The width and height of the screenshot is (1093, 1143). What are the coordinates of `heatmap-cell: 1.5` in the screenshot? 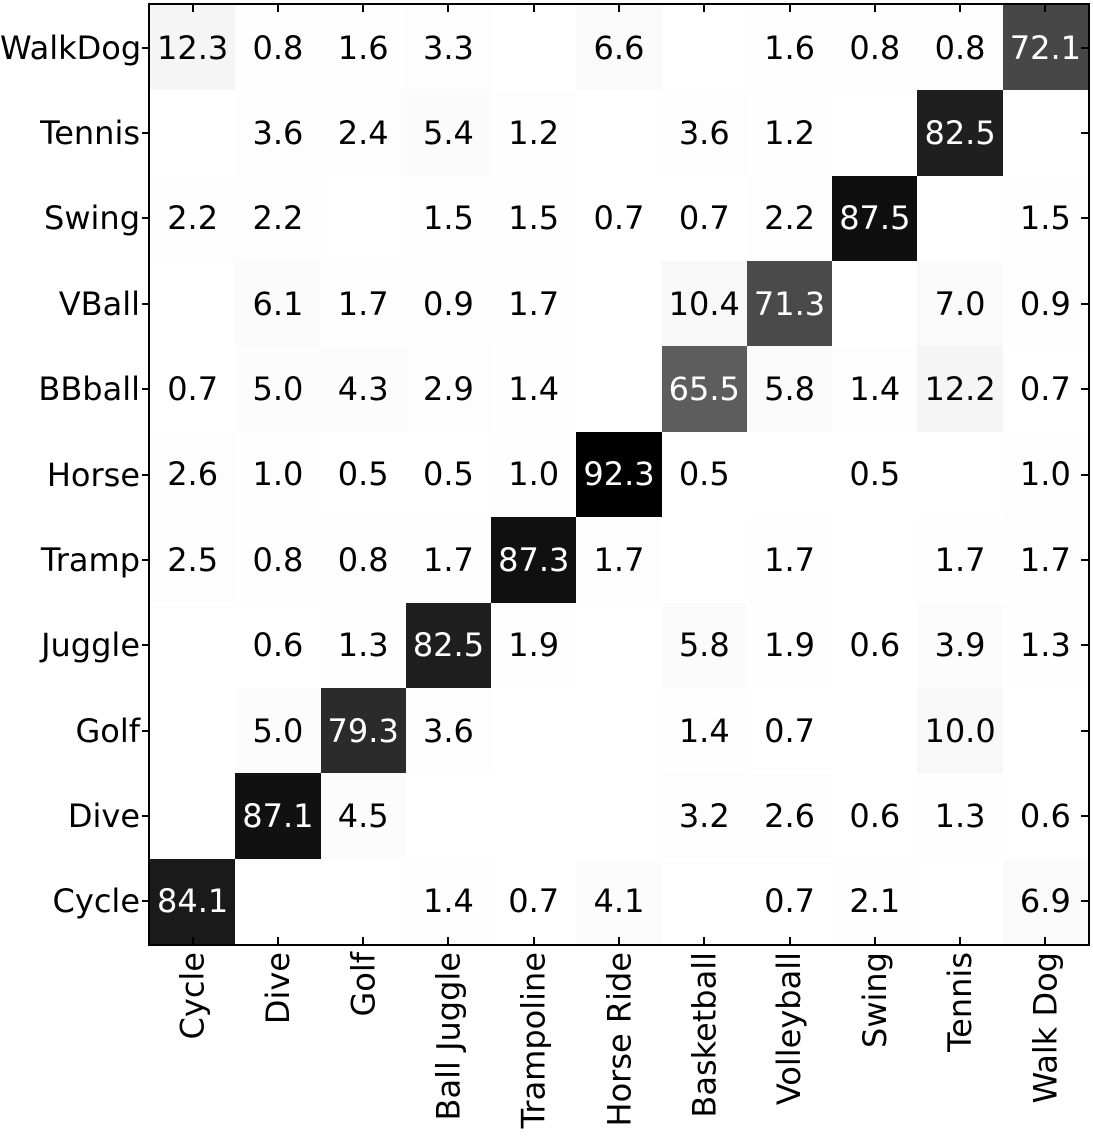 It's located at (1045, 218).